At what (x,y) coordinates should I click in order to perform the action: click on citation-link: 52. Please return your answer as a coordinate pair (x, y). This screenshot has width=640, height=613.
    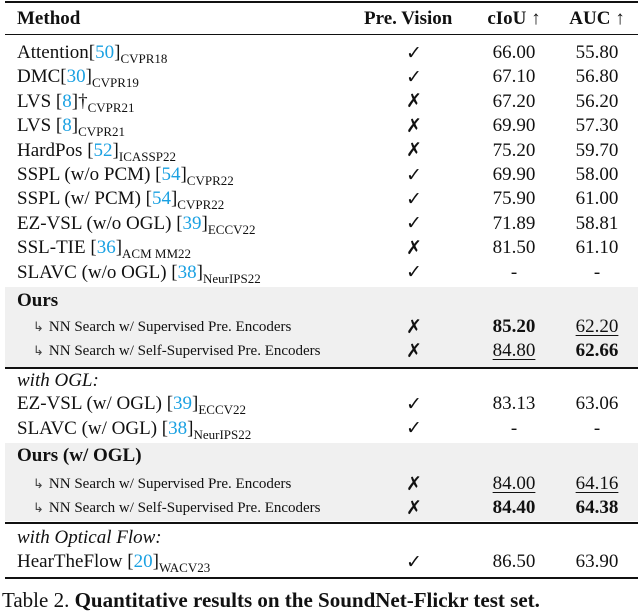
    Looking at the image, I should click on (103, 150).